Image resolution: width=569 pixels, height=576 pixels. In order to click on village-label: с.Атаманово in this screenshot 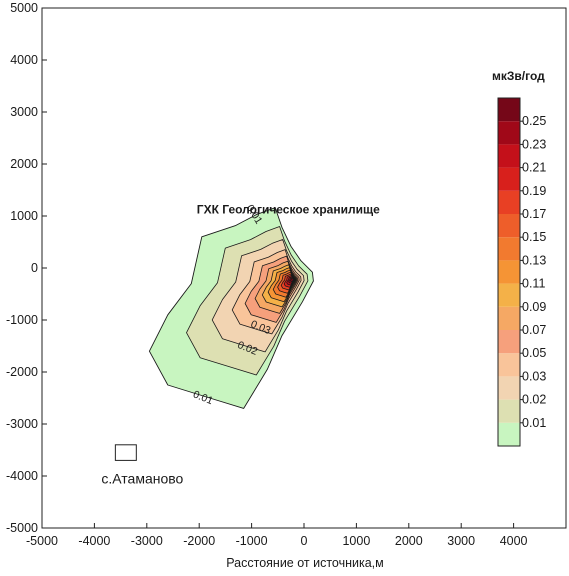, I will do `click(142, 478)`.